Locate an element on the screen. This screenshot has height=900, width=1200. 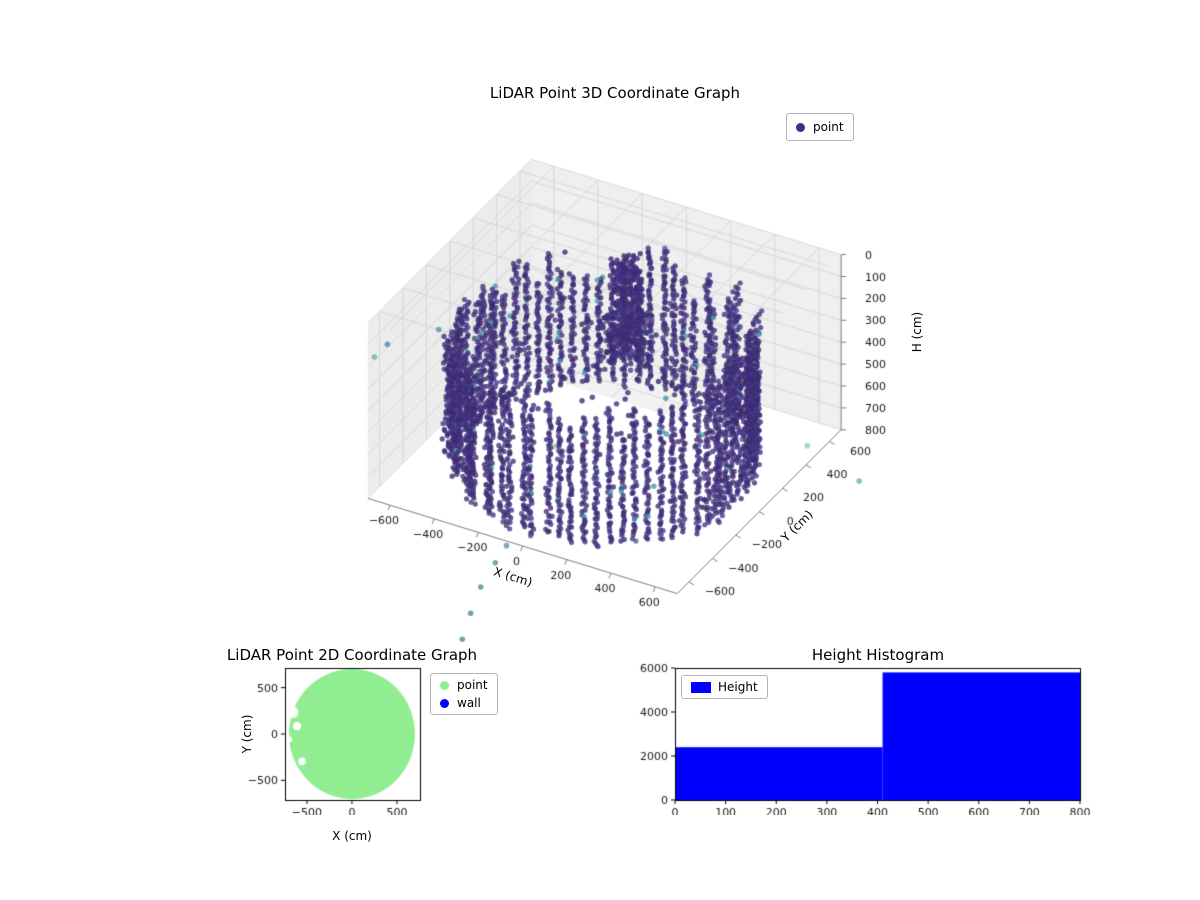
legend-3d-point-label: point is located at coordinates (828, 127).